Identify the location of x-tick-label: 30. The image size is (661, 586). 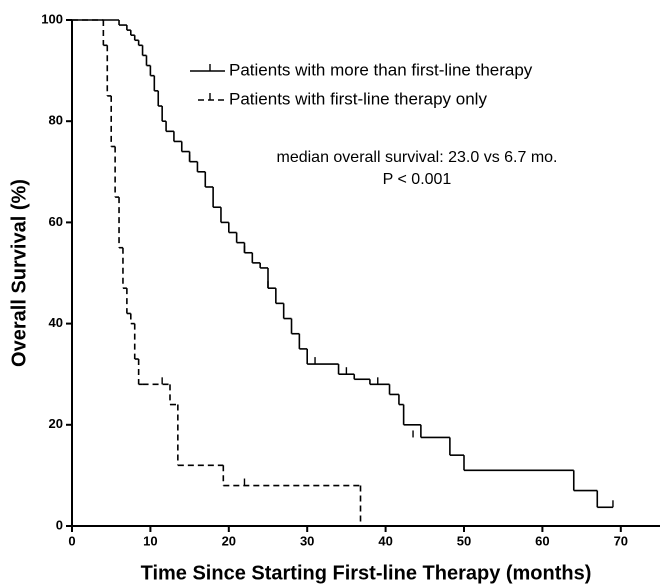
(307, 540).